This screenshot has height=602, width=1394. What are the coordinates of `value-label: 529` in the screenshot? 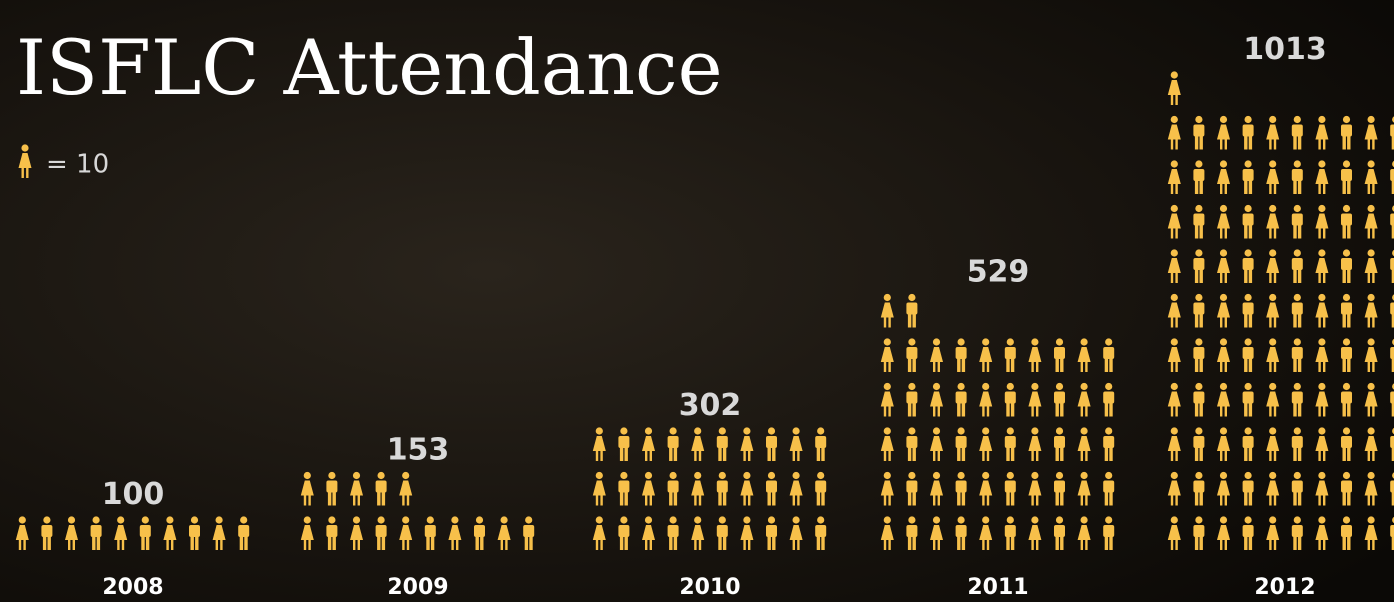 It's located at (998, 272).